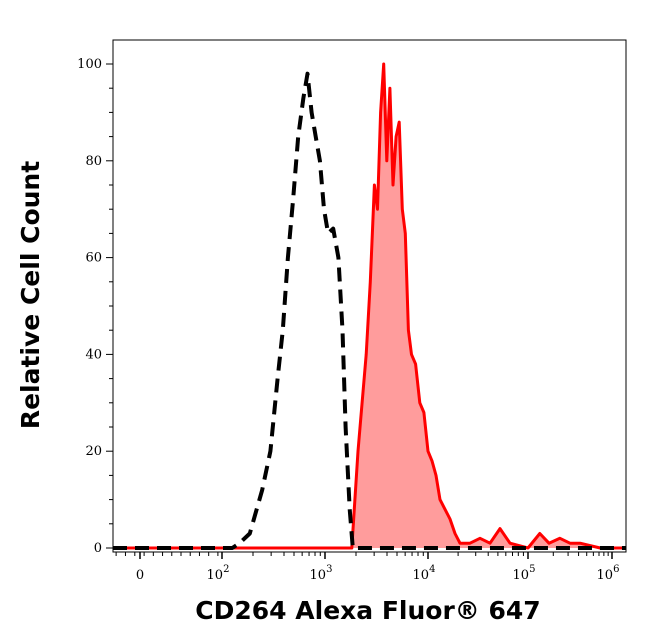 The image size is (646, 641). I want to click on y-axis-title: Relative Cell Count, so click(30, 295).